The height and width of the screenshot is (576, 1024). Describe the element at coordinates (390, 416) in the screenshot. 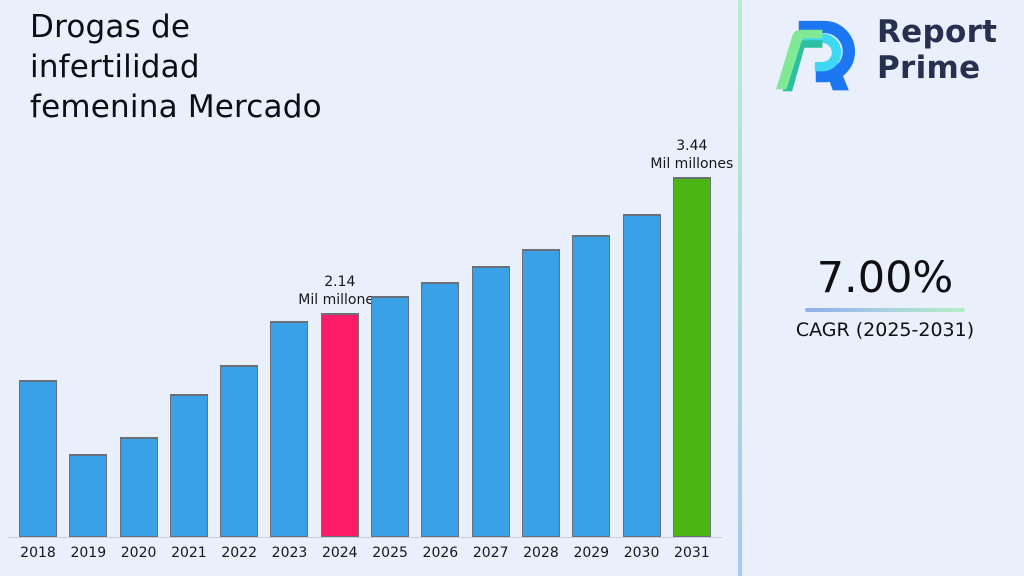

I see `bar-2025` at that location.